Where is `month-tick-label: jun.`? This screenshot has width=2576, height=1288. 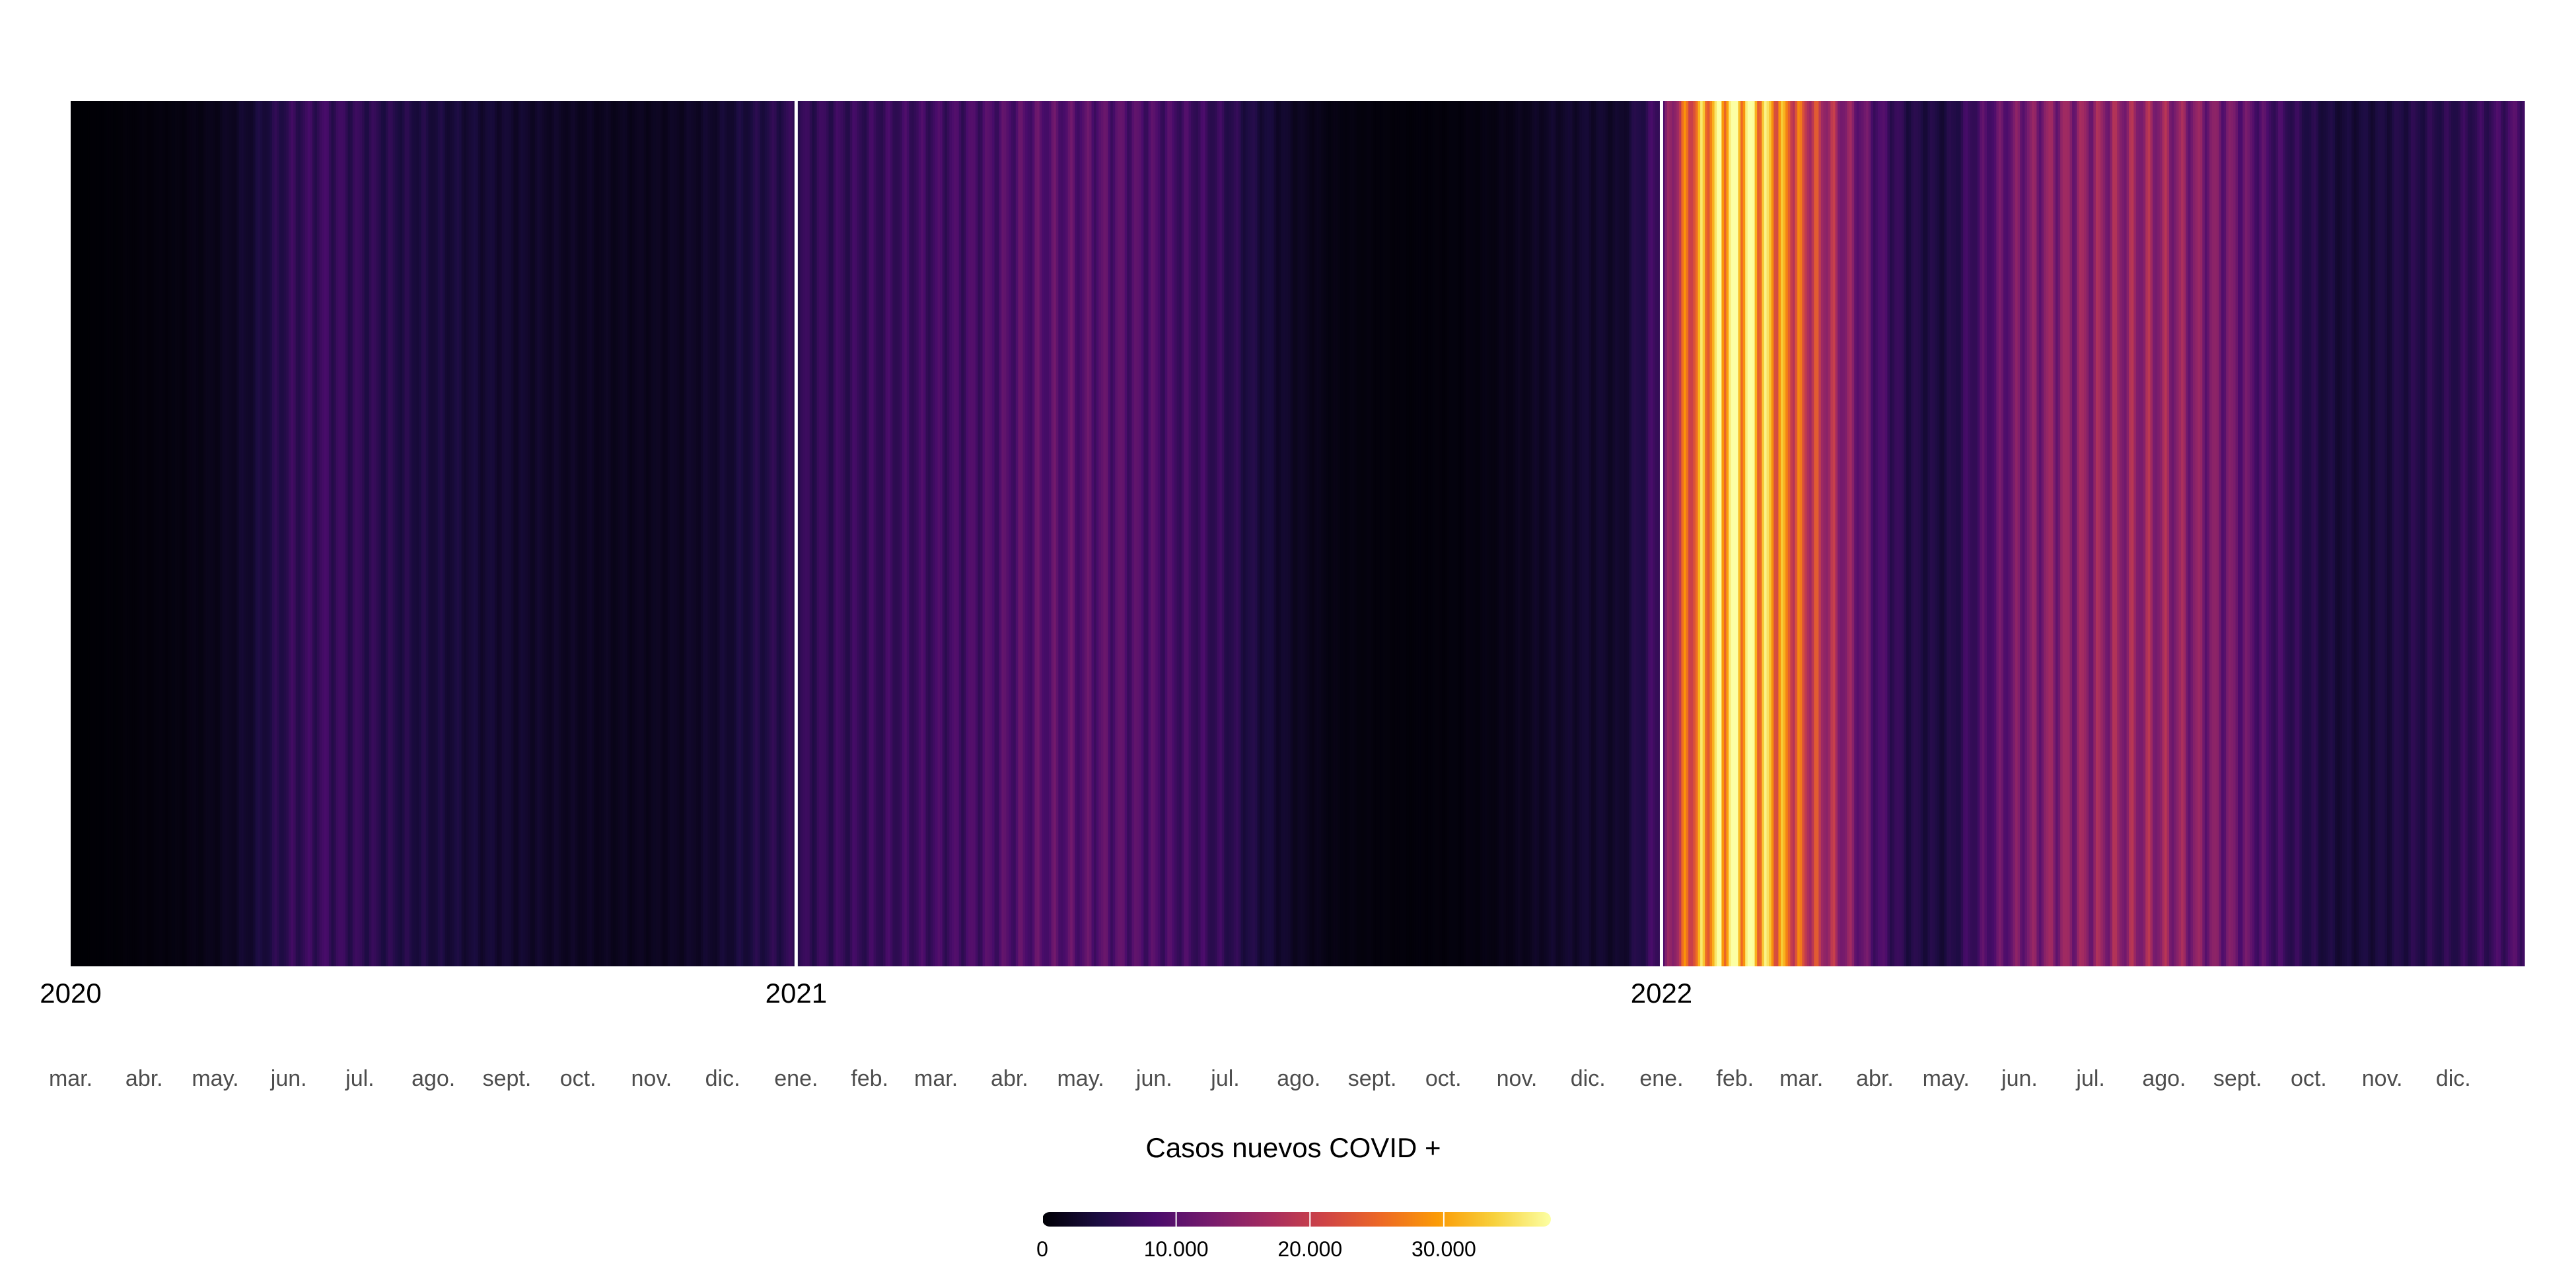
month-tick-label: jun. is located at coordinates (1154, 1078).